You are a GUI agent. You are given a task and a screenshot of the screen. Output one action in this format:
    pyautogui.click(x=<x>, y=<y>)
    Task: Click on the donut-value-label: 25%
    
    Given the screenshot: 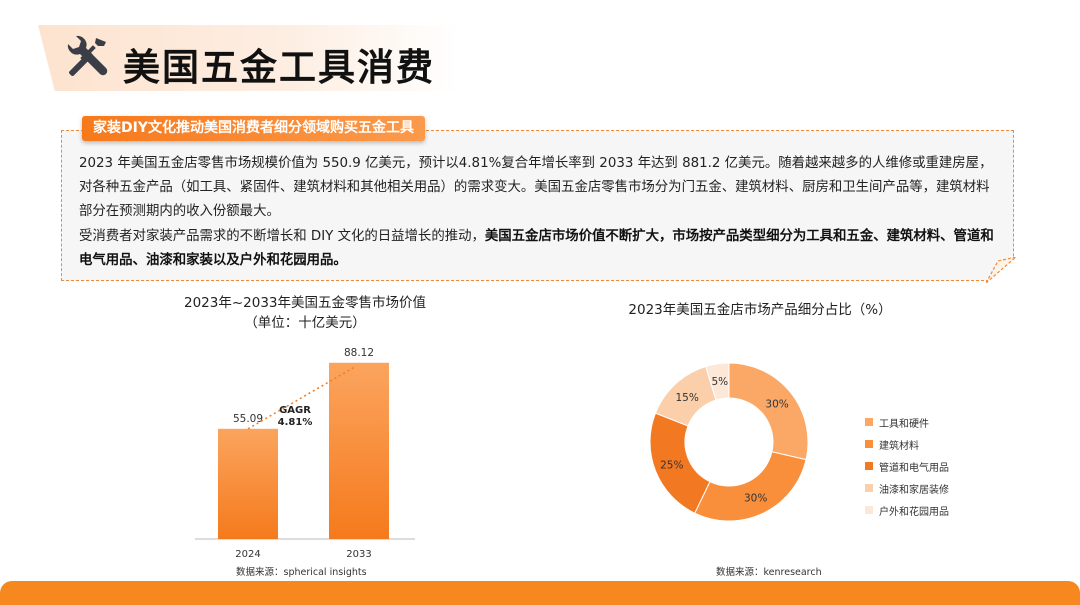 What is the action you would take?
    pyautogui.click(x=671, y=465)
    